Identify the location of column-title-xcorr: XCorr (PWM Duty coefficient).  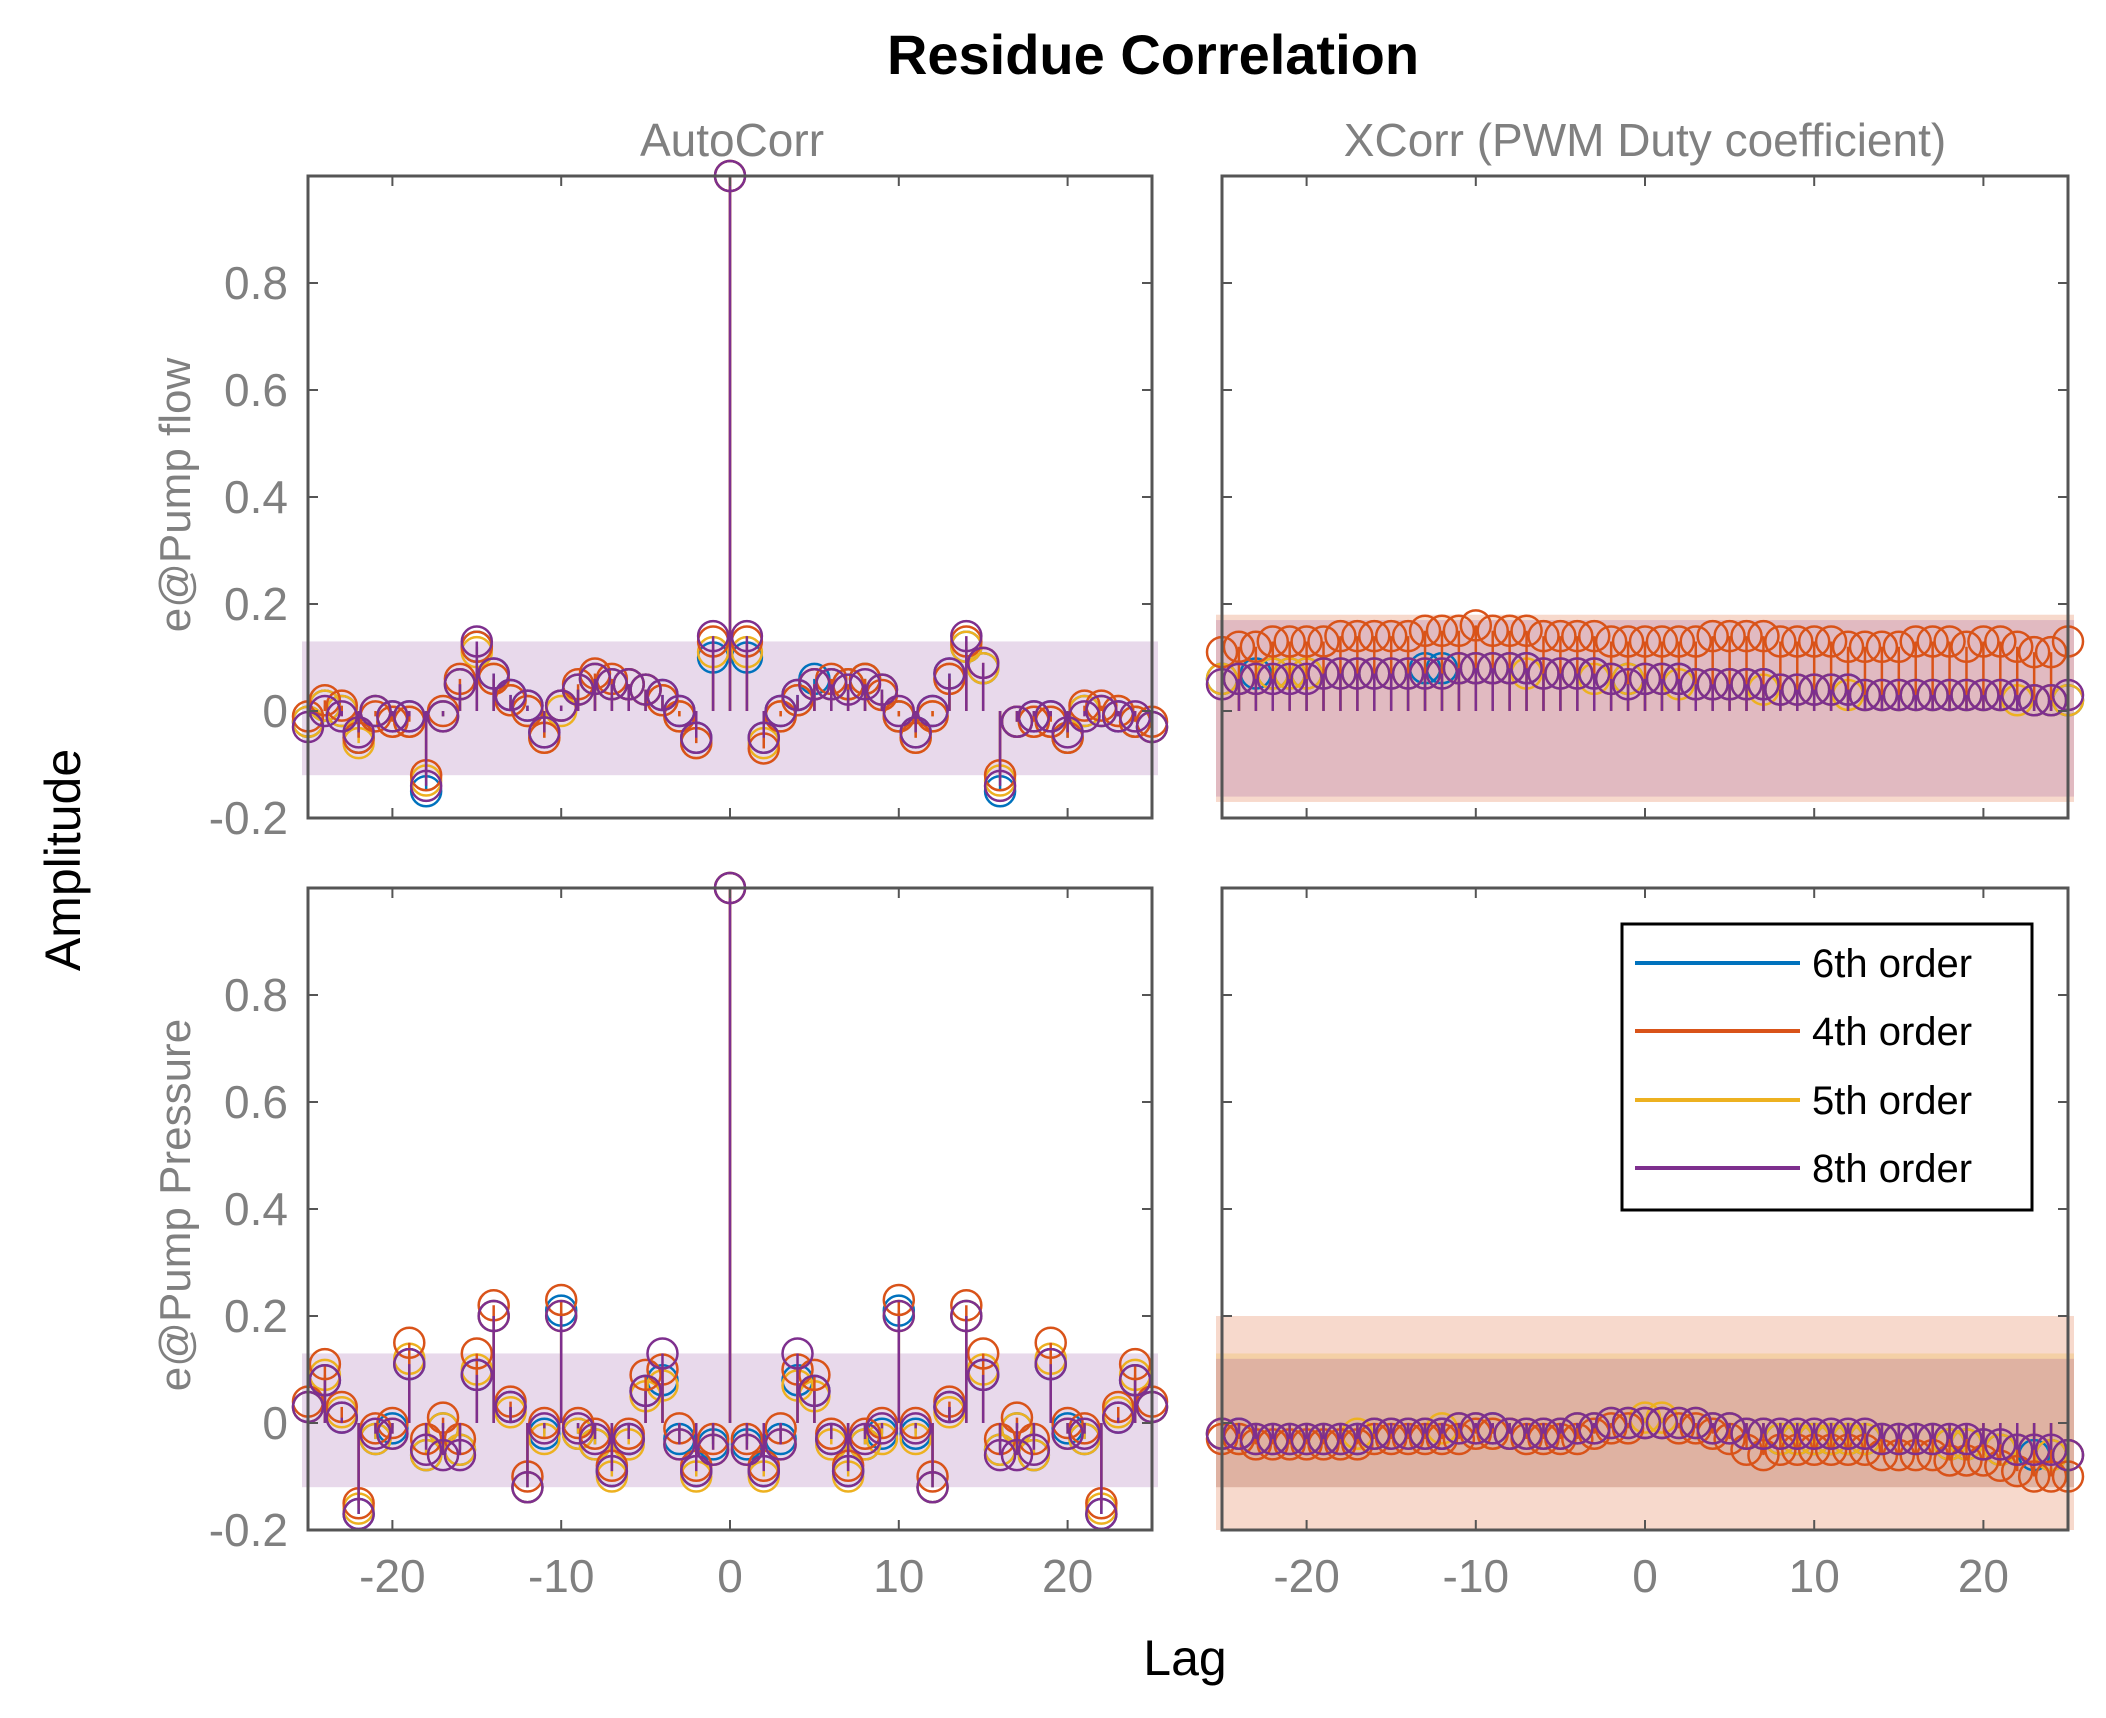
(1645, 140).